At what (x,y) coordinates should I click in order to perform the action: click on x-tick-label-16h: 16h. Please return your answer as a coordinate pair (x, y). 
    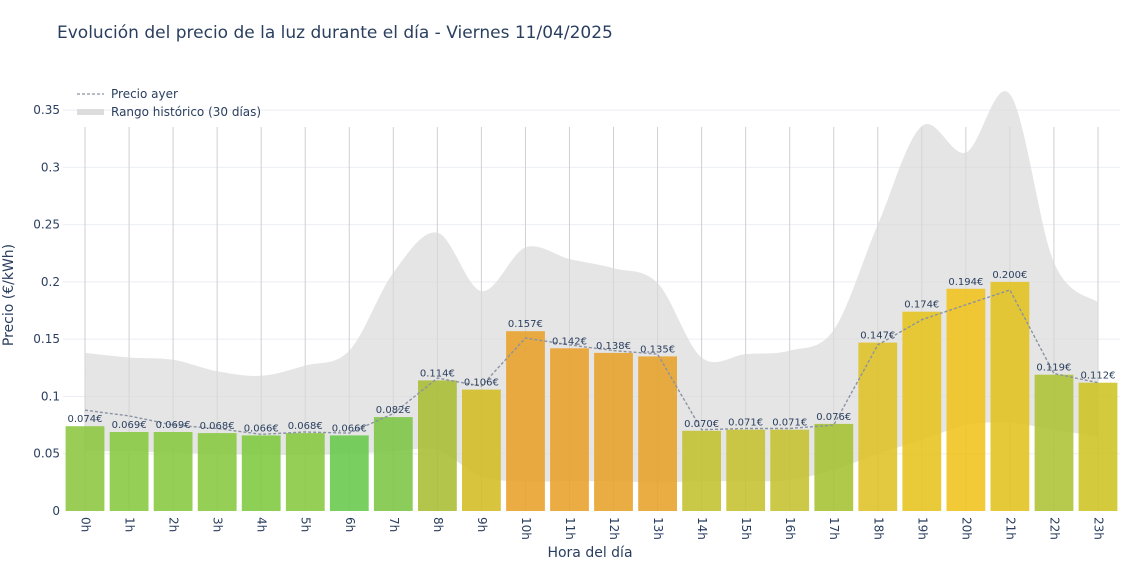
    Looking at the image, I should click on (790, 528).